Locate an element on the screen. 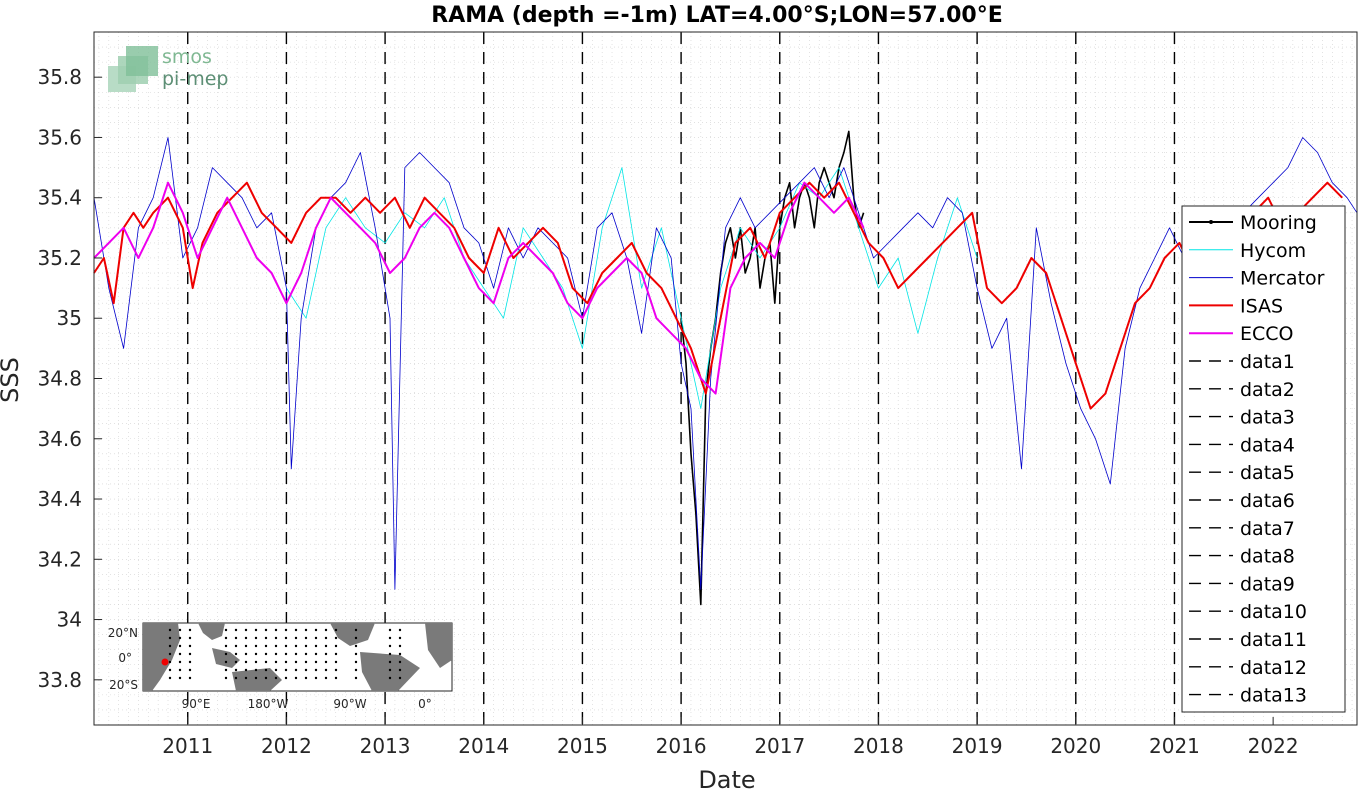 The image size is (1358, 794). legend-label: data5 is located at coordinates (1267, 473).